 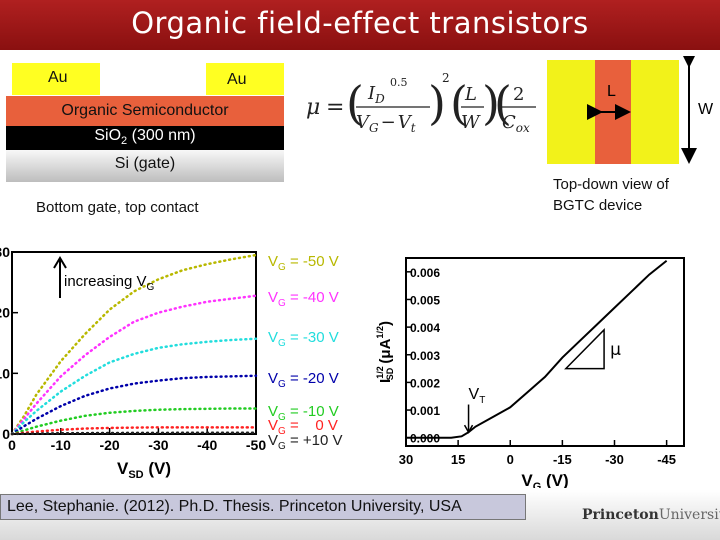 What do you see at coordinates (437, 103) in the screenshot?
I see `eq-paren-right: )` at bounding box center [437, 103].